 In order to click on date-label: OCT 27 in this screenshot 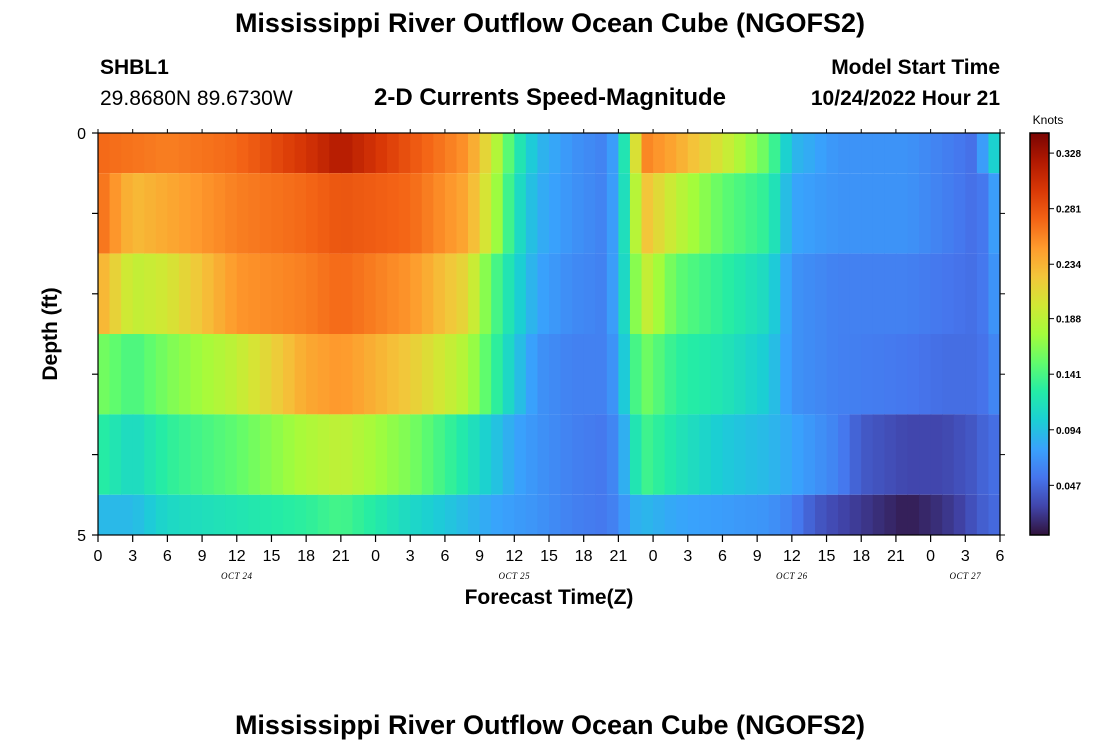, I will do `click(966, 576)`.